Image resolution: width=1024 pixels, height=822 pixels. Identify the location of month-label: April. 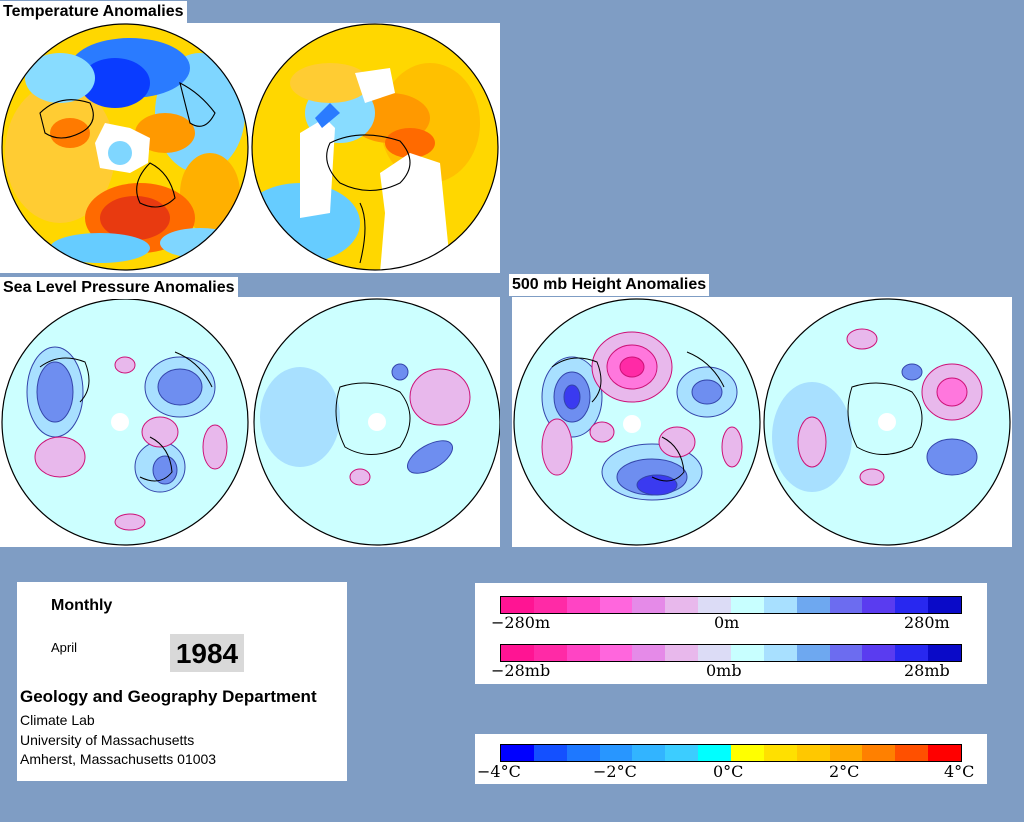
(64, 647).